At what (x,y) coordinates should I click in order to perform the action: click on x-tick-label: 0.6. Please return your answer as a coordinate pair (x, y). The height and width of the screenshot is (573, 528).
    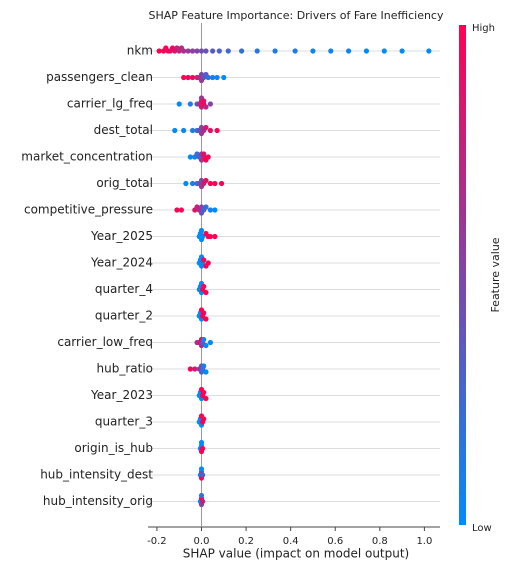
    Looking at the image, I should click on (335, 541).